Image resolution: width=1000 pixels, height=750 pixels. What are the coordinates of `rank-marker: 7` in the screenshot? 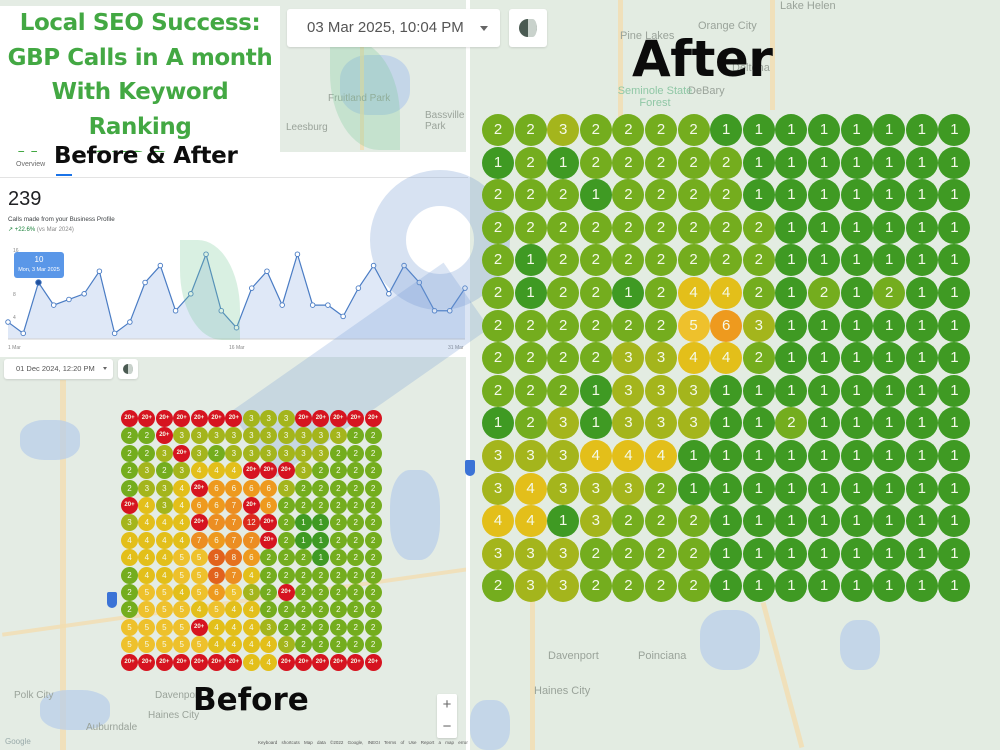 It's located at (251, 540).